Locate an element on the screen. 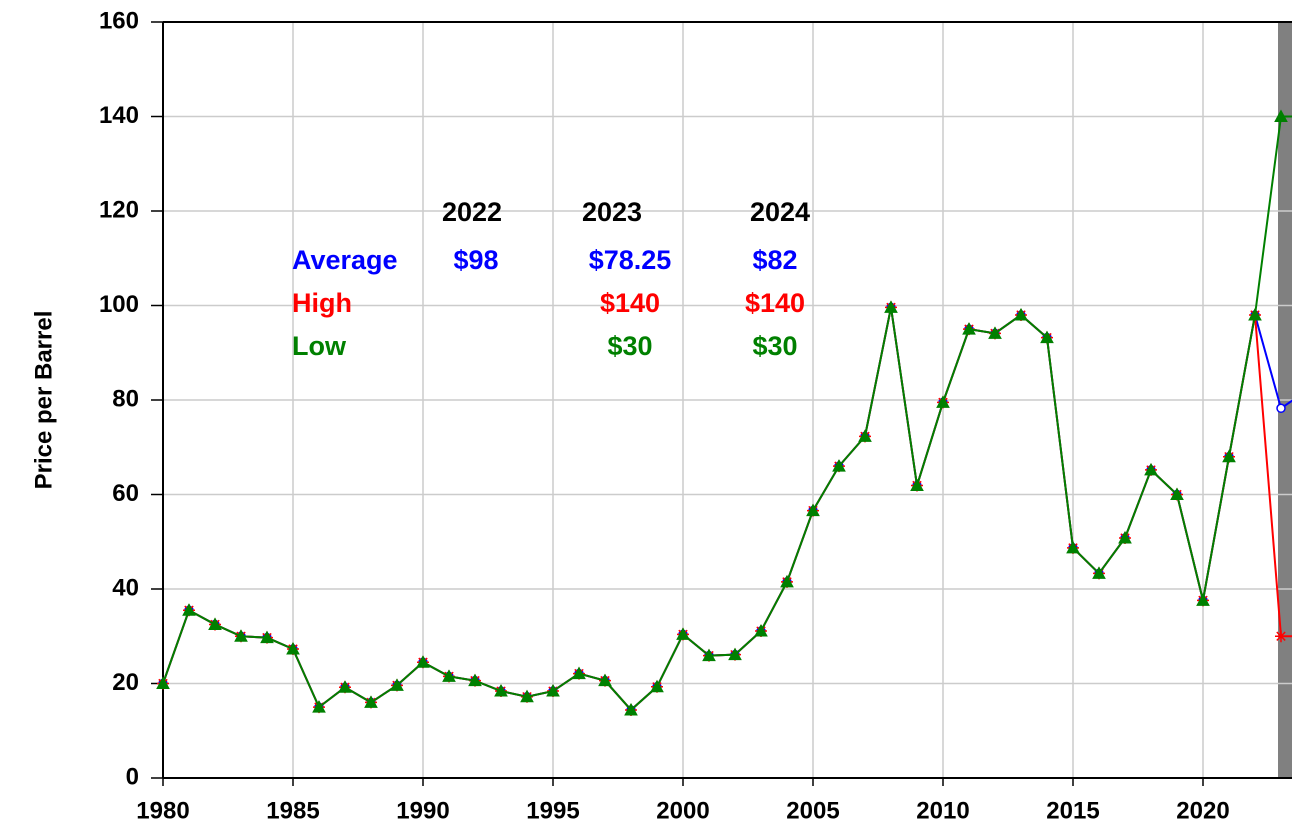  x-tick-label: 2005 is located at coordinates (812, 810).